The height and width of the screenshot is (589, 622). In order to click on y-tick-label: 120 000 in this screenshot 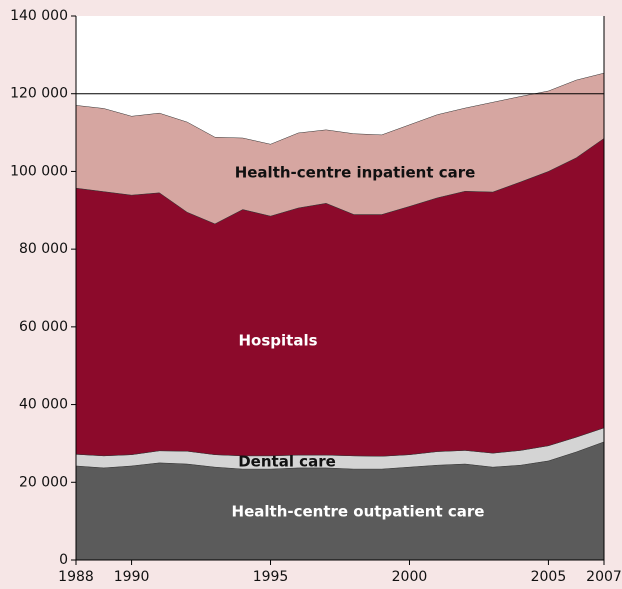, I will do `click(39, 94)`.